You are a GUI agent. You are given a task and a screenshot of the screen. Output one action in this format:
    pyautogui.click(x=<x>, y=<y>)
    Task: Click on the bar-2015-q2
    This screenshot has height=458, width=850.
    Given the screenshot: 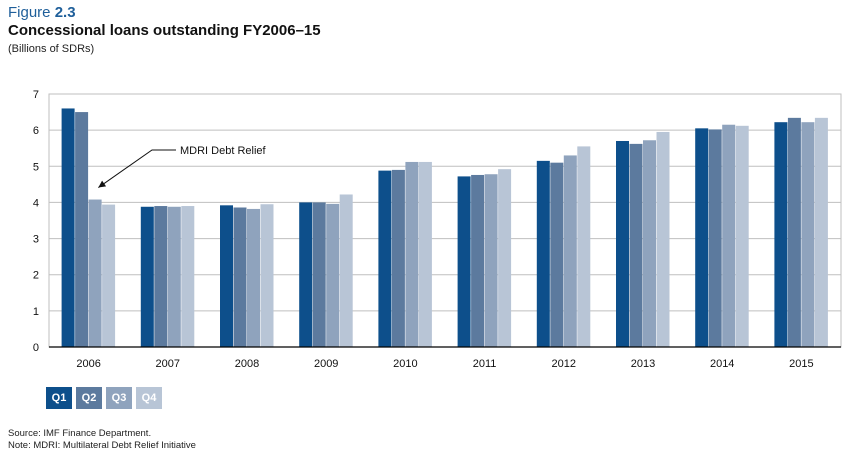 What is the action you would take?
    pyautogui.click(x=794, y=232)
    